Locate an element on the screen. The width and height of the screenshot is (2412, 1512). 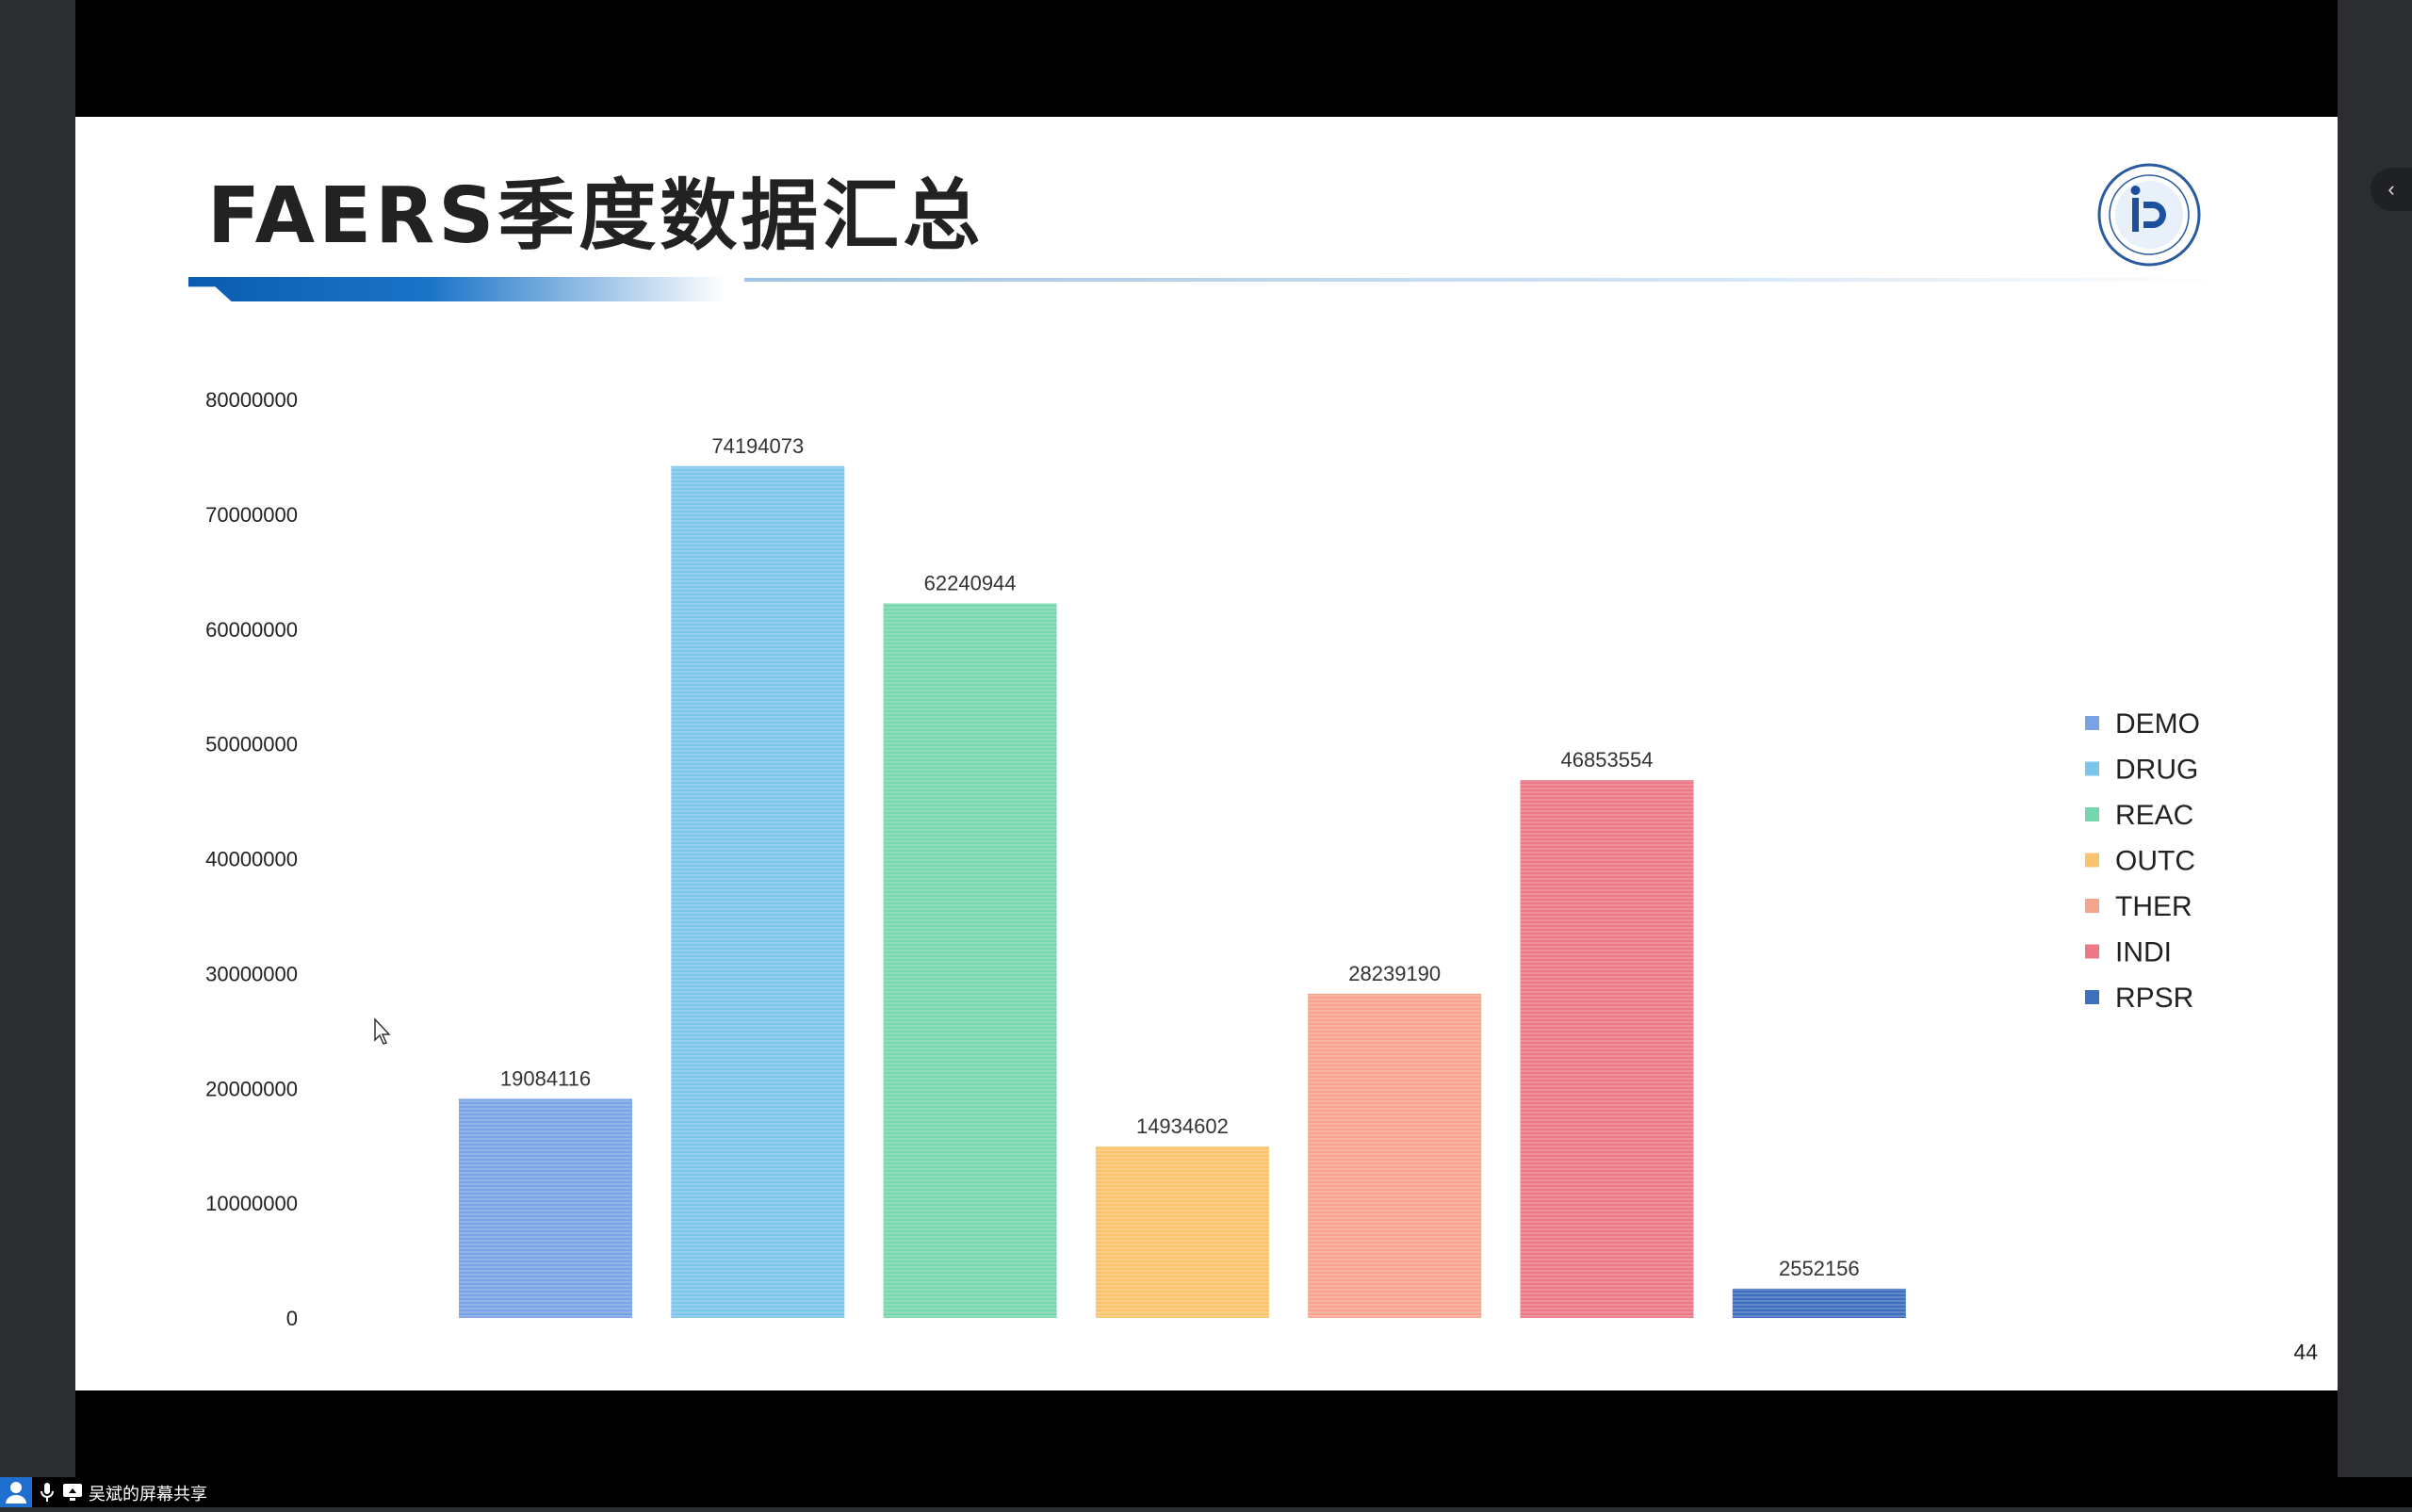
bar-texture-outc is located at coordinates (1182, 1232).